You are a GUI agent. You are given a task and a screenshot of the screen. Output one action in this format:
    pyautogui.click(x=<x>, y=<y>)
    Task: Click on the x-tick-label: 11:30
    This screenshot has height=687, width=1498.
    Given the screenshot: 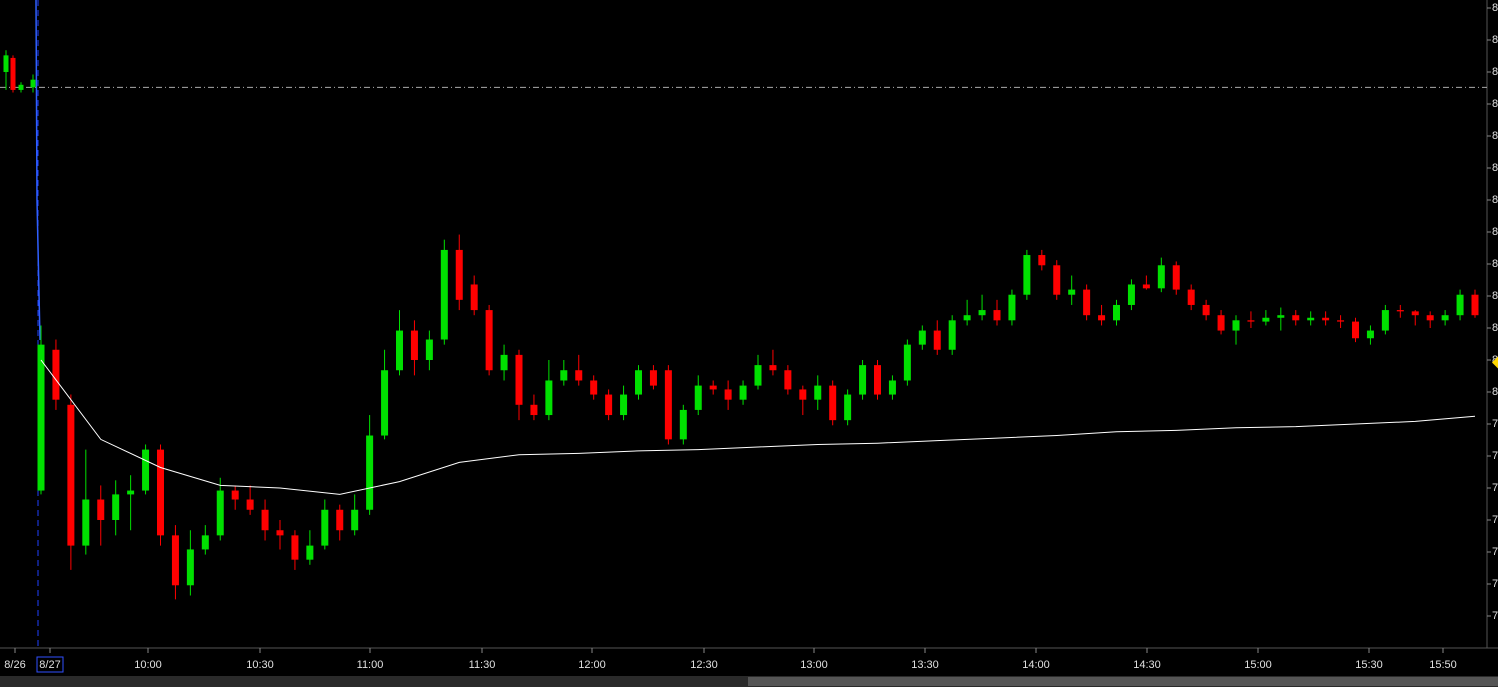 What is the action you would take?
    pyautogui.click(x=482, y=665)
    